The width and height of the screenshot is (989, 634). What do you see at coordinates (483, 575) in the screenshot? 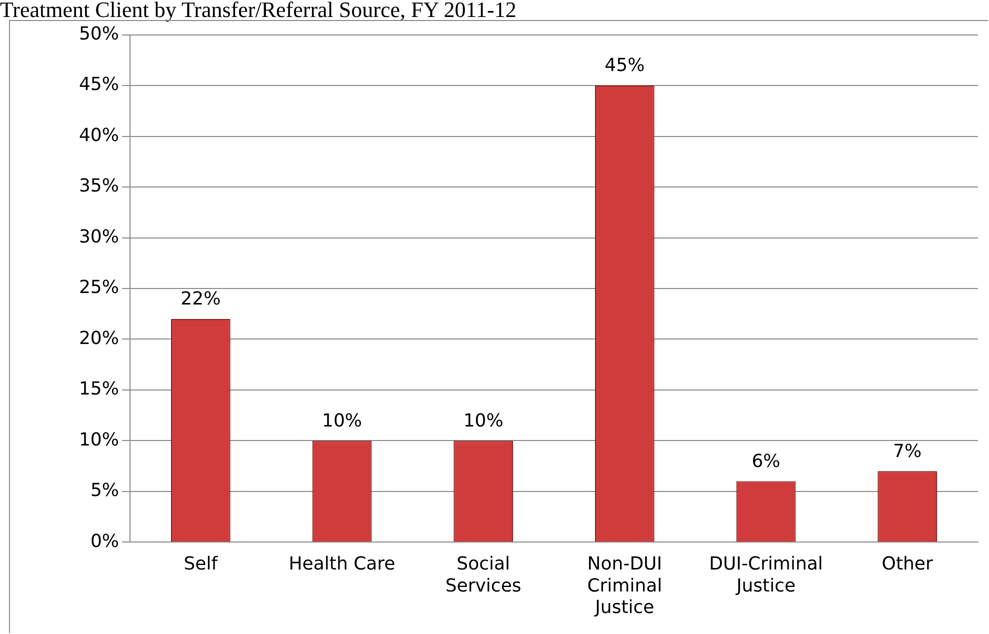
I see `x-tick-label: Social Services` at bounding box center [483, 575].